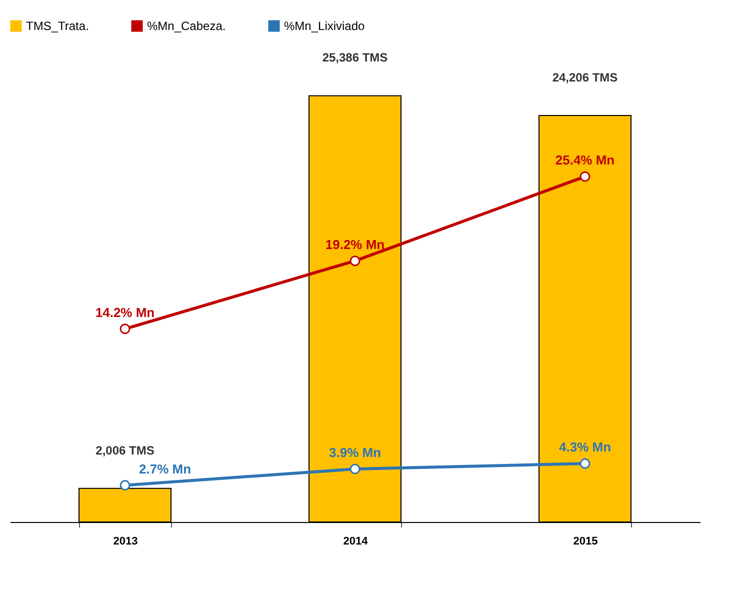  Describe the element at coordinates (325, 26) in the screenshot. I see `legend-label: %Mn_Lixiviado` at that location.